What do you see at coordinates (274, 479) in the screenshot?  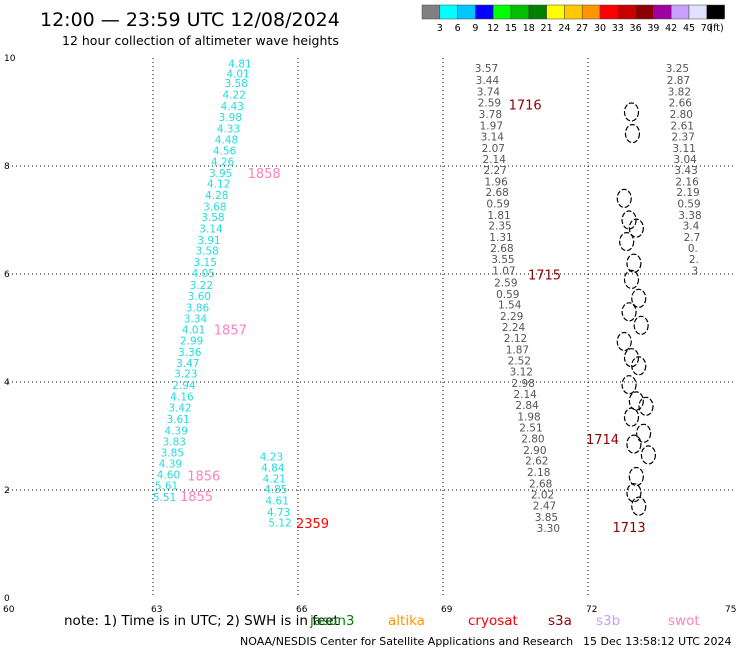 I see `wave-height-label: 4.21` at bounding box center [274, 479].